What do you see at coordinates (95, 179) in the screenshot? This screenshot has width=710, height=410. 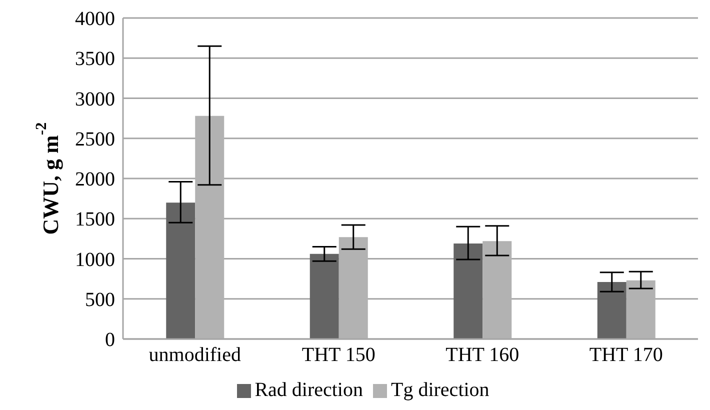 I see `y-tick-label: 2000` at bounding box center [95, 179].